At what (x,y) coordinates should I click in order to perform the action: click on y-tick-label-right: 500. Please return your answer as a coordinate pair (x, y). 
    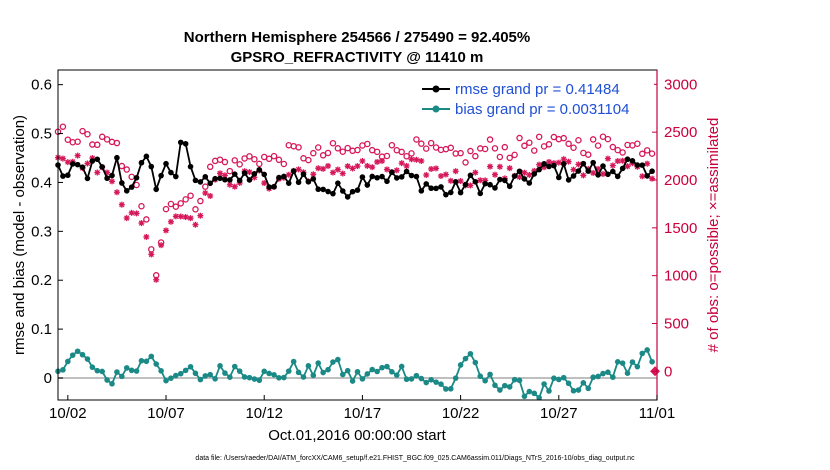
    Looking at the image, I should click on (676, 323).